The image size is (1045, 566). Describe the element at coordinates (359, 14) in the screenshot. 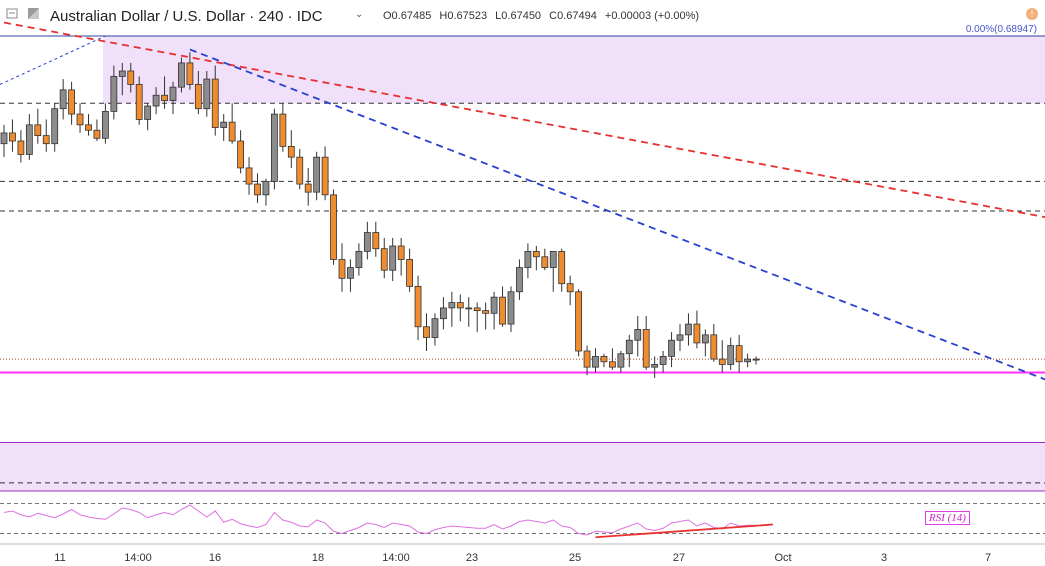

I see `chevron-down-icon: ⌄` at that location.